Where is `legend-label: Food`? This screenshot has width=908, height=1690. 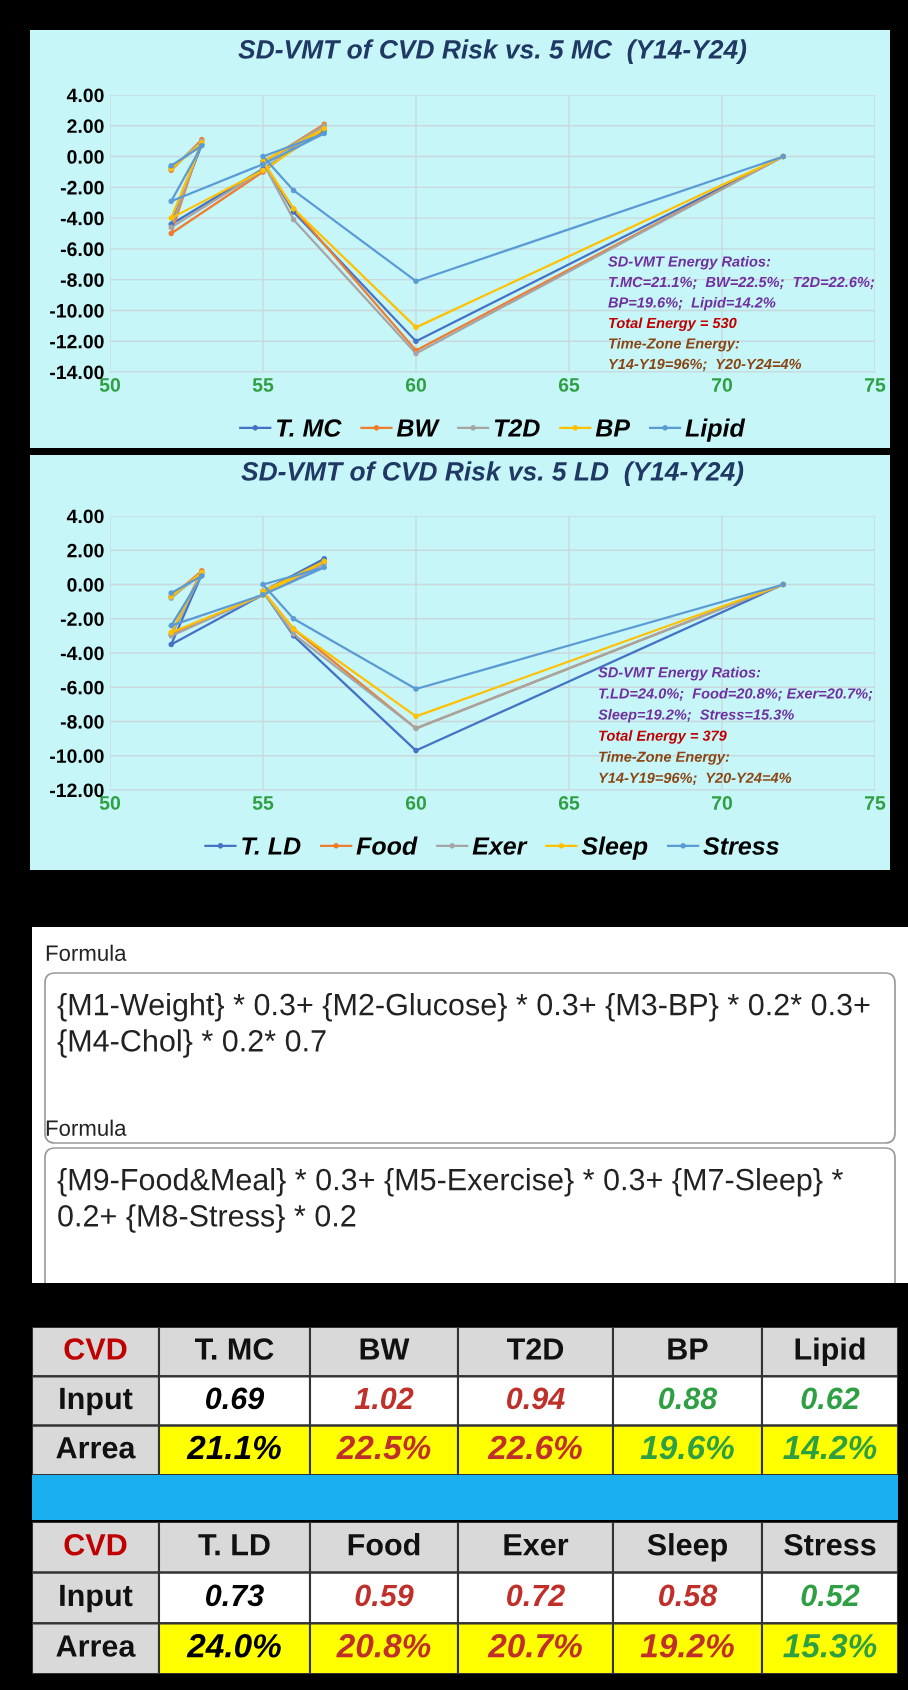 legend-label: Food is located at coordinates (387, 845).